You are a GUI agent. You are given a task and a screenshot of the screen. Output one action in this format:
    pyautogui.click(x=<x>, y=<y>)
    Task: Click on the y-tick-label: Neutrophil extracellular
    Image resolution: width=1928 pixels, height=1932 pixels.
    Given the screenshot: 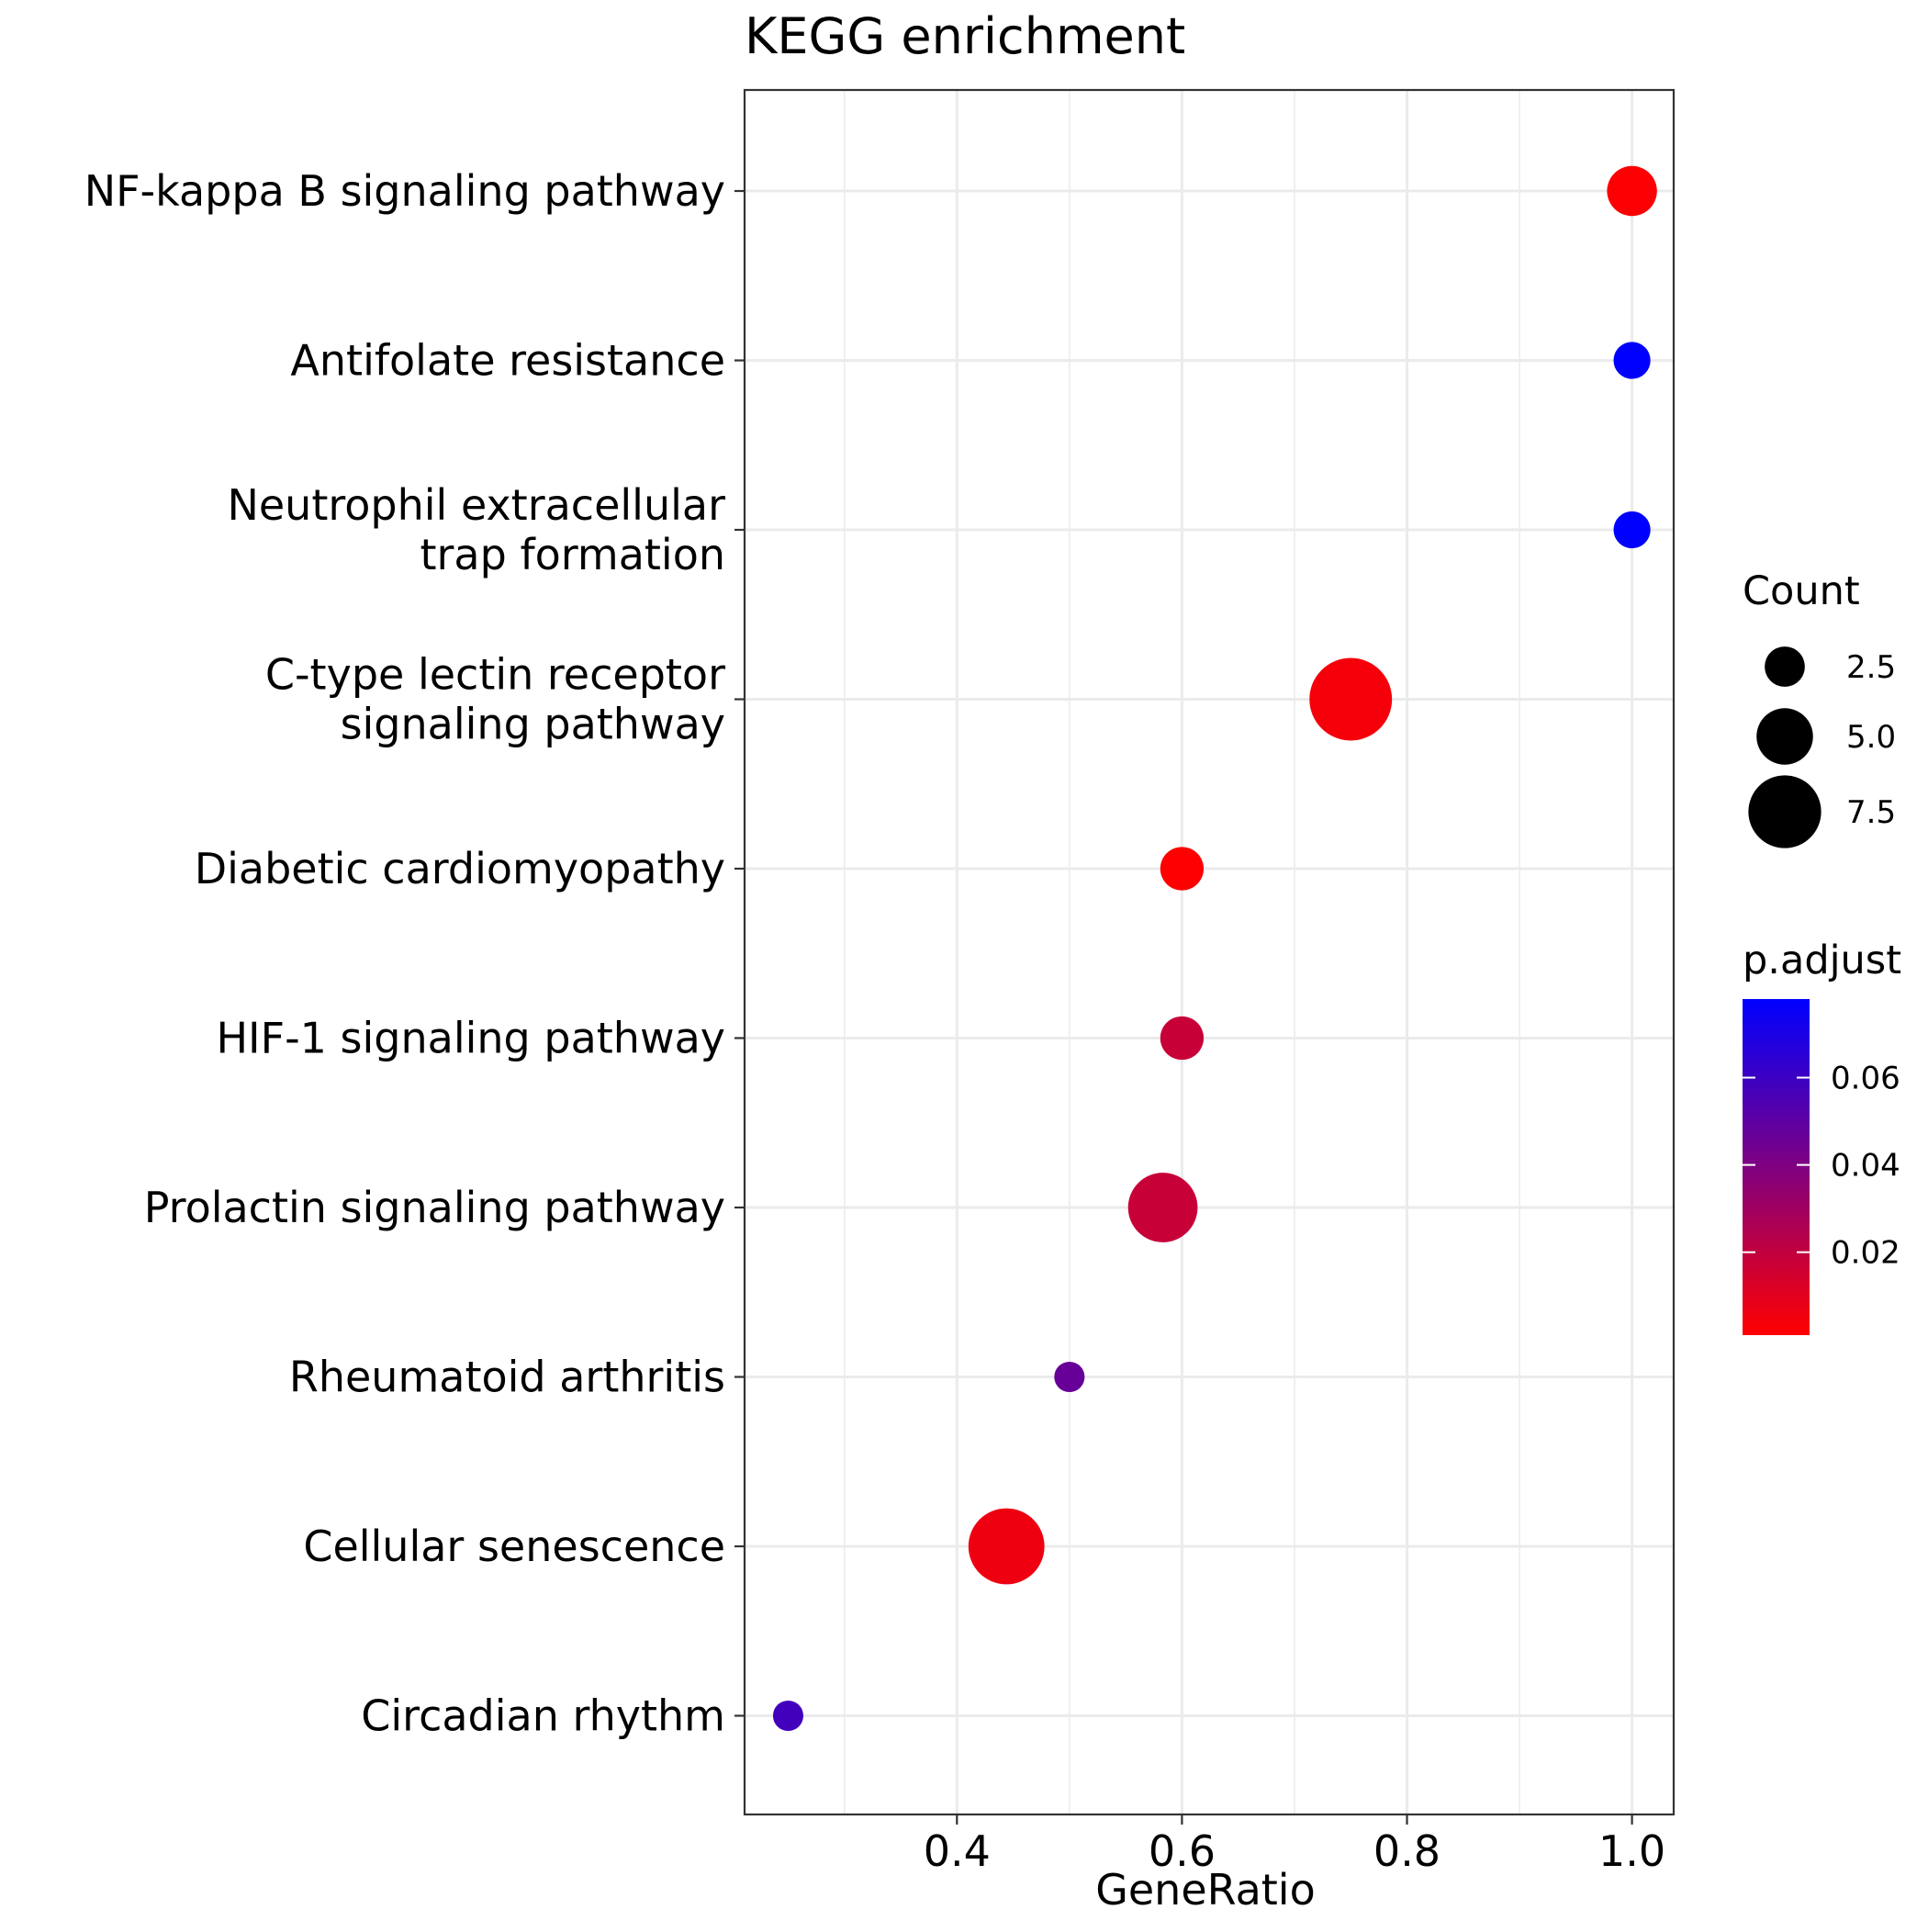 What is the action you would take?
    pyautogui.click(x=476, y=505)
    